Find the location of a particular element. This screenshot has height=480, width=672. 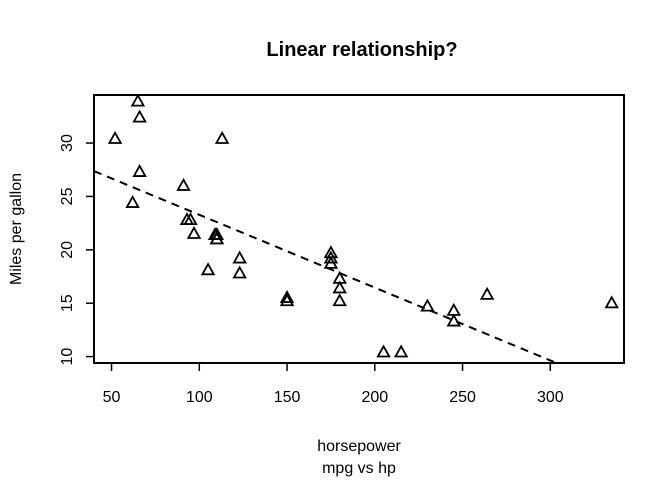

x-axis: 50 100 150 200 250 300 is located at coordinates (333, 384).